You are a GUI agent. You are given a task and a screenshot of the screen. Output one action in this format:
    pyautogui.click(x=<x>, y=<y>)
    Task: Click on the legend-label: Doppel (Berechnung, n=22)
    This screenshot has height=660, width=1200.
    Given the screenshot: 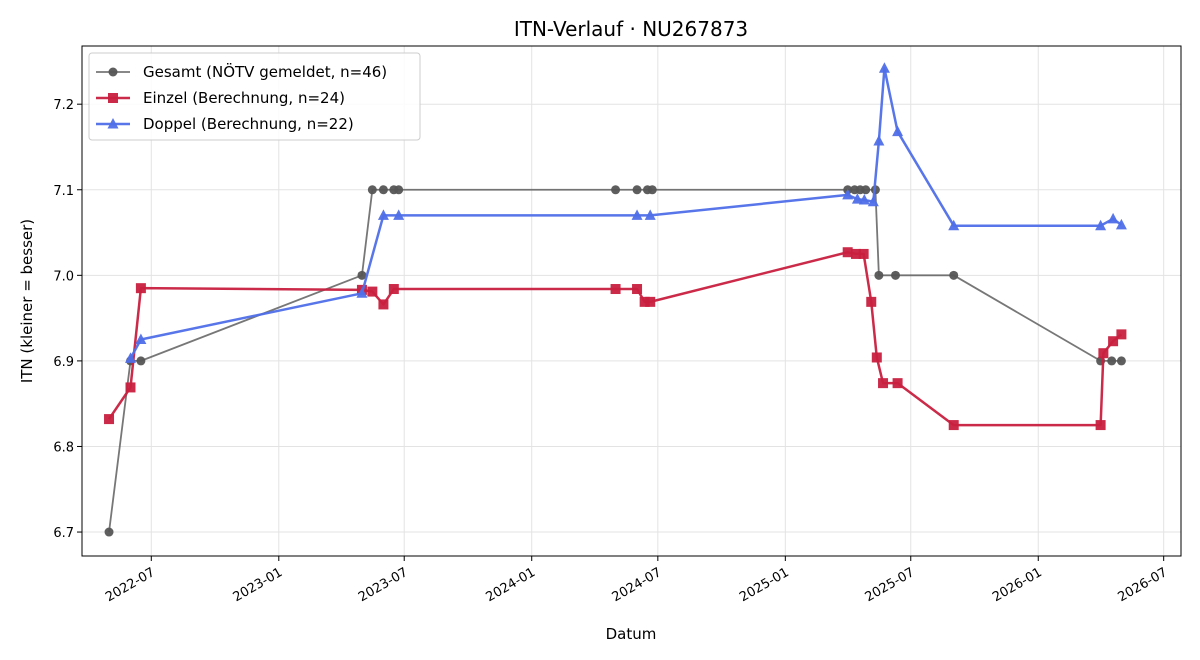 What is the action you would take?
    pyautogui.click(x=248, y=124)
    